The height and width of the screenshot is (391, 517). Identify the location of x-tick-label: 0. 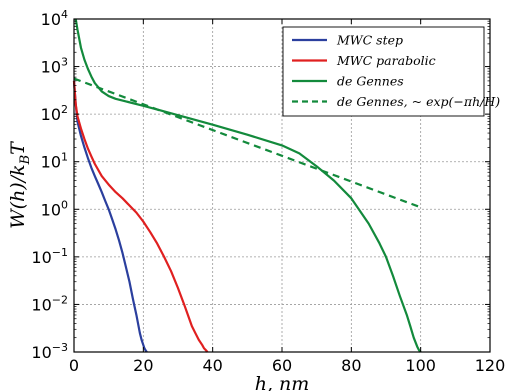
(74, 365).